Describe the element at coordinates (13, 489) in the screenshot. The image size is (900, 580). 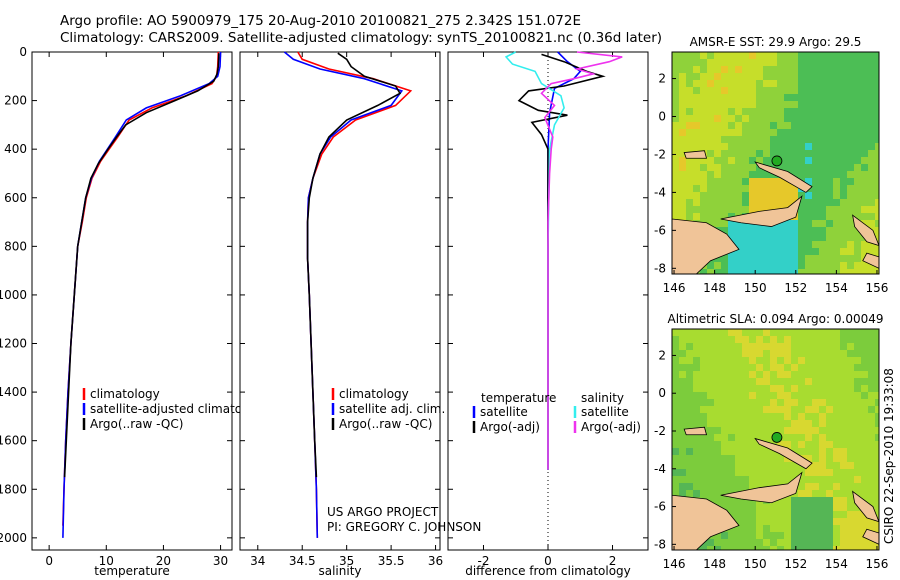
I see `y-tick-label: 1800` at that location.